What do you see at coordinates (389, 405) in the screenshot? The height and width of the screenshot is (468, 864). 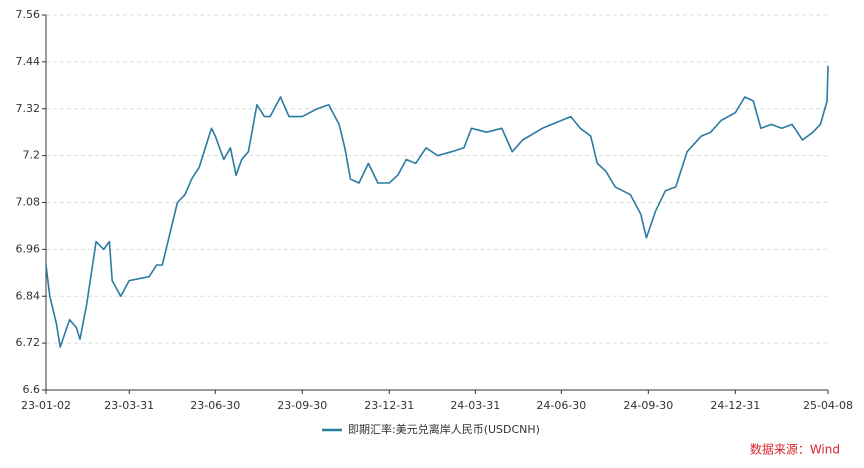 I see `x-tick-label: 23-12-31` at bounding box center [389, 405].